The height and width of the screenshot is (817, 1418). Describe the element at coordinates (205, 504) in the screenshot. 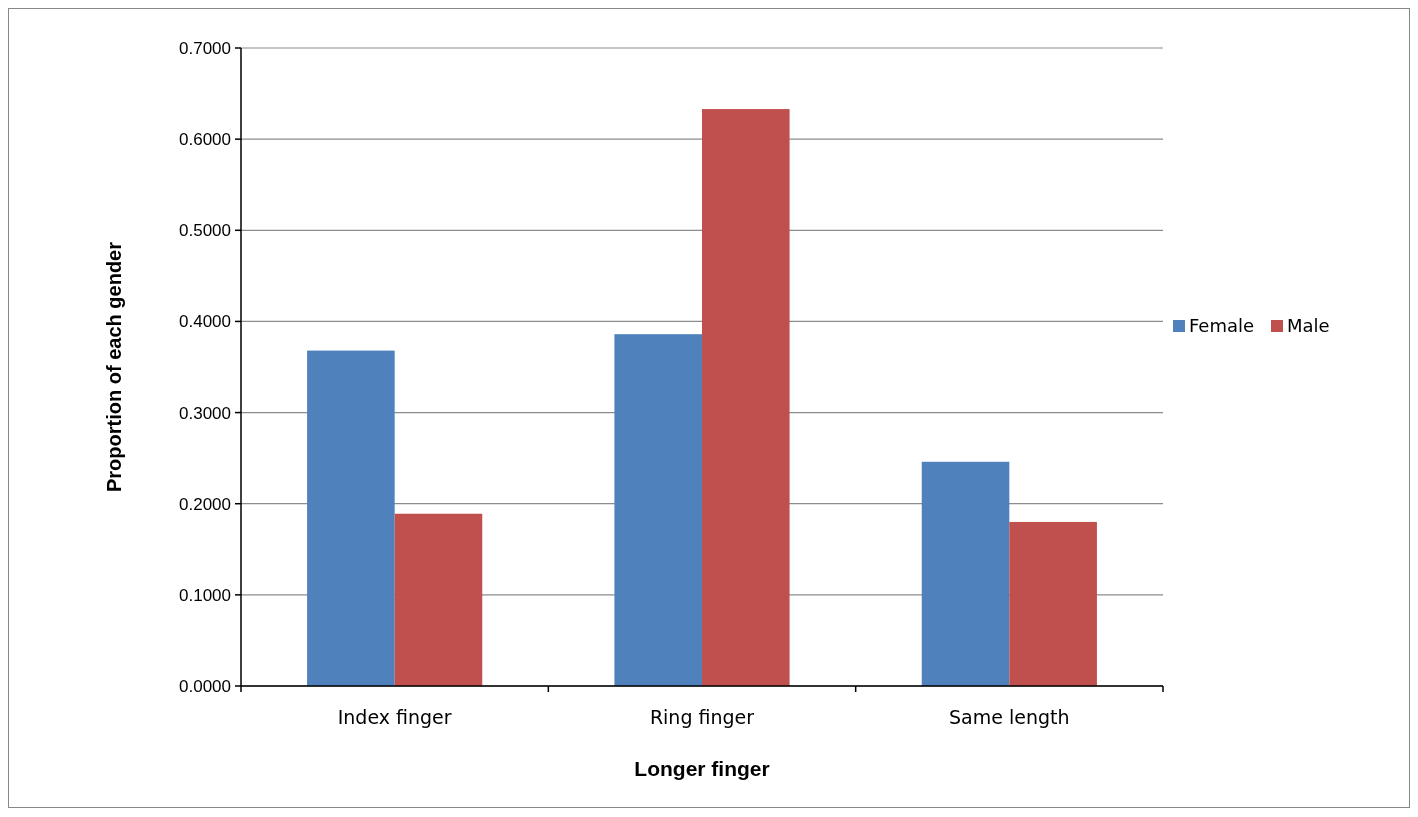

I see `y-tick-label: 0.2000` at that location.